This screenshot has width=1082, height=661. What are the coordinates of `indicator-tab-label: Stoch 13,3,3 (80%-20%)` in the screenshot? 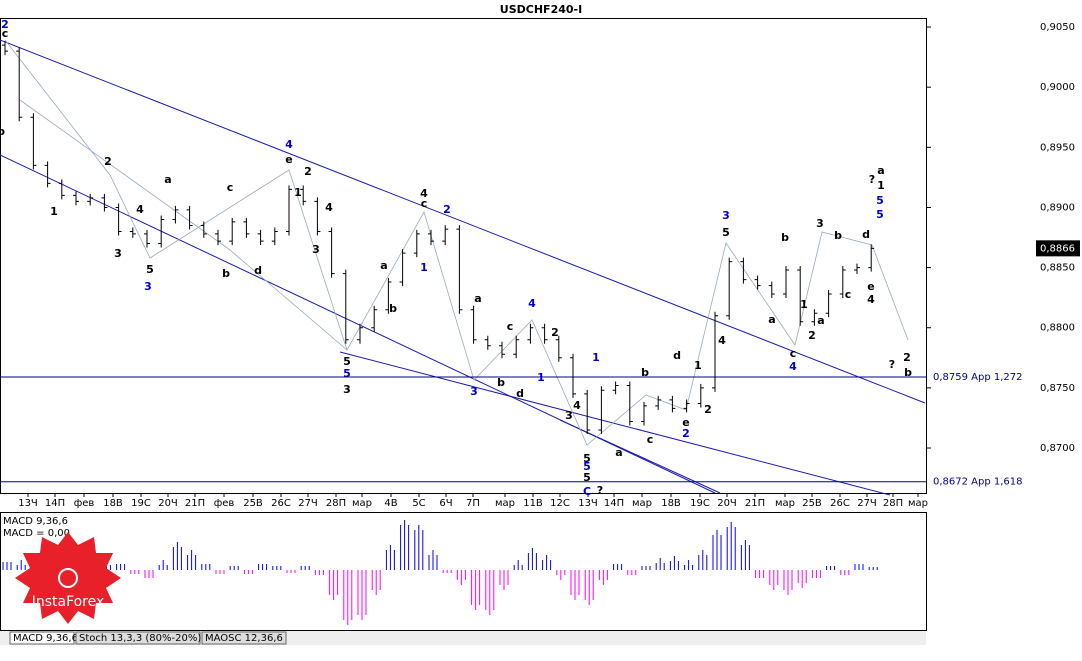 It's located at (140, 638).